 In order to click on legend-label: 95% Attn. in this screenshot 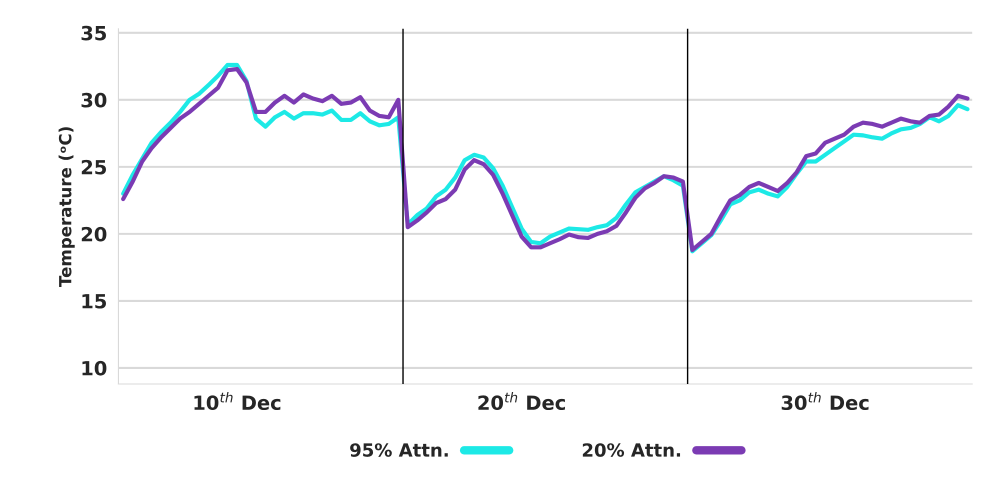, I will do `click(399, 450)`.